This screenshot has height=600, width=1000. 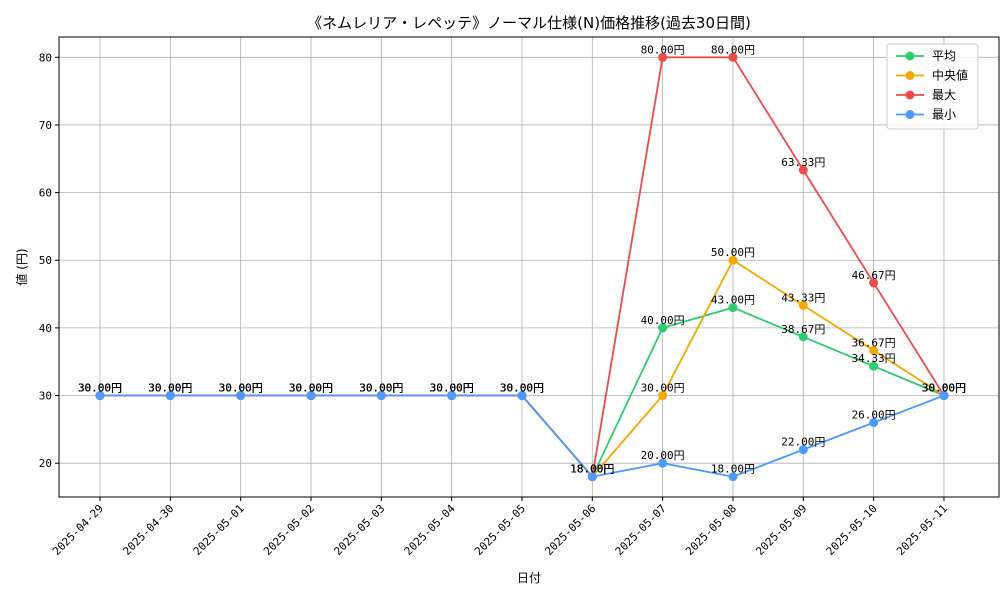 What do you see at coordinates (852, 530) in the screenshot?
I see `x-tick-label: 2025-05-10` at bounding box center [852, 530].